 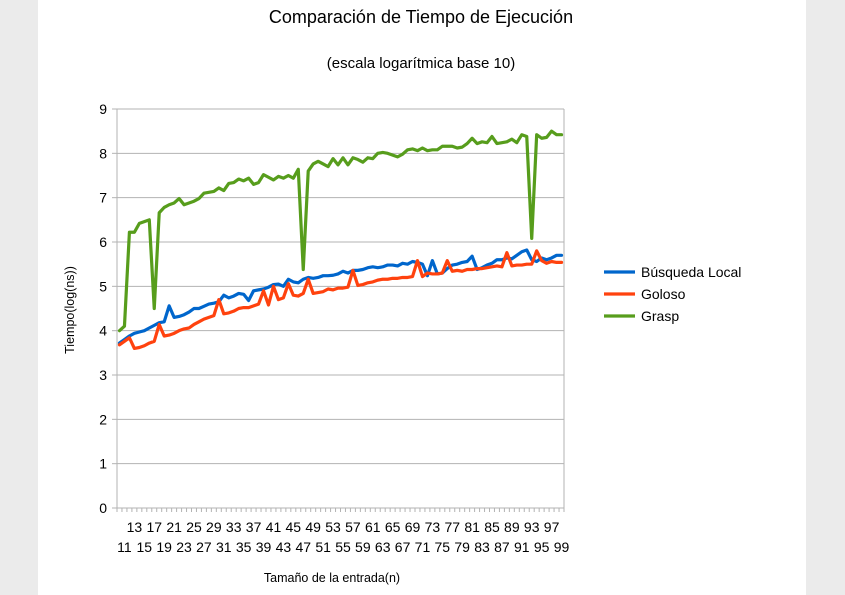 I want to click on legend-label: Búsqueda Local, so click(x=691, y=272).